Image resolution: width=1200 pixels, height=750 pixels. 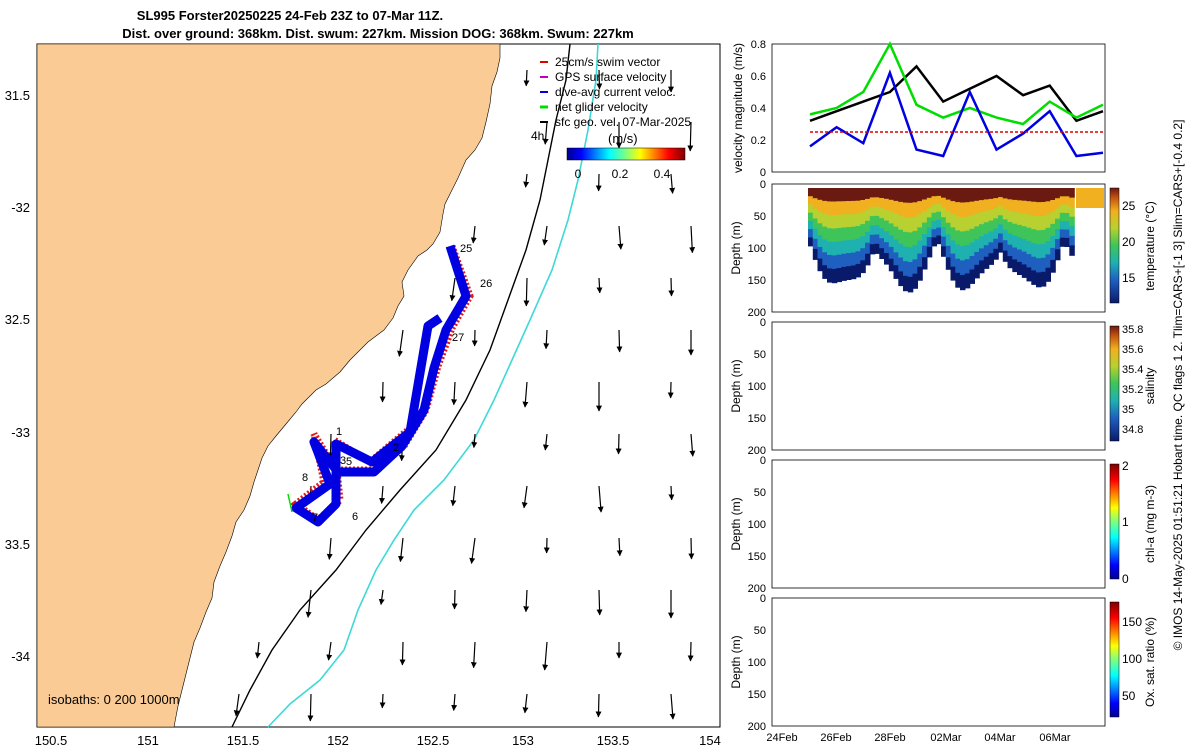 What do you see at coordinates (736, 247) in the screenshot?
I see `temperature-ylabel: Depth (m)` at bounding box center [736, 247].